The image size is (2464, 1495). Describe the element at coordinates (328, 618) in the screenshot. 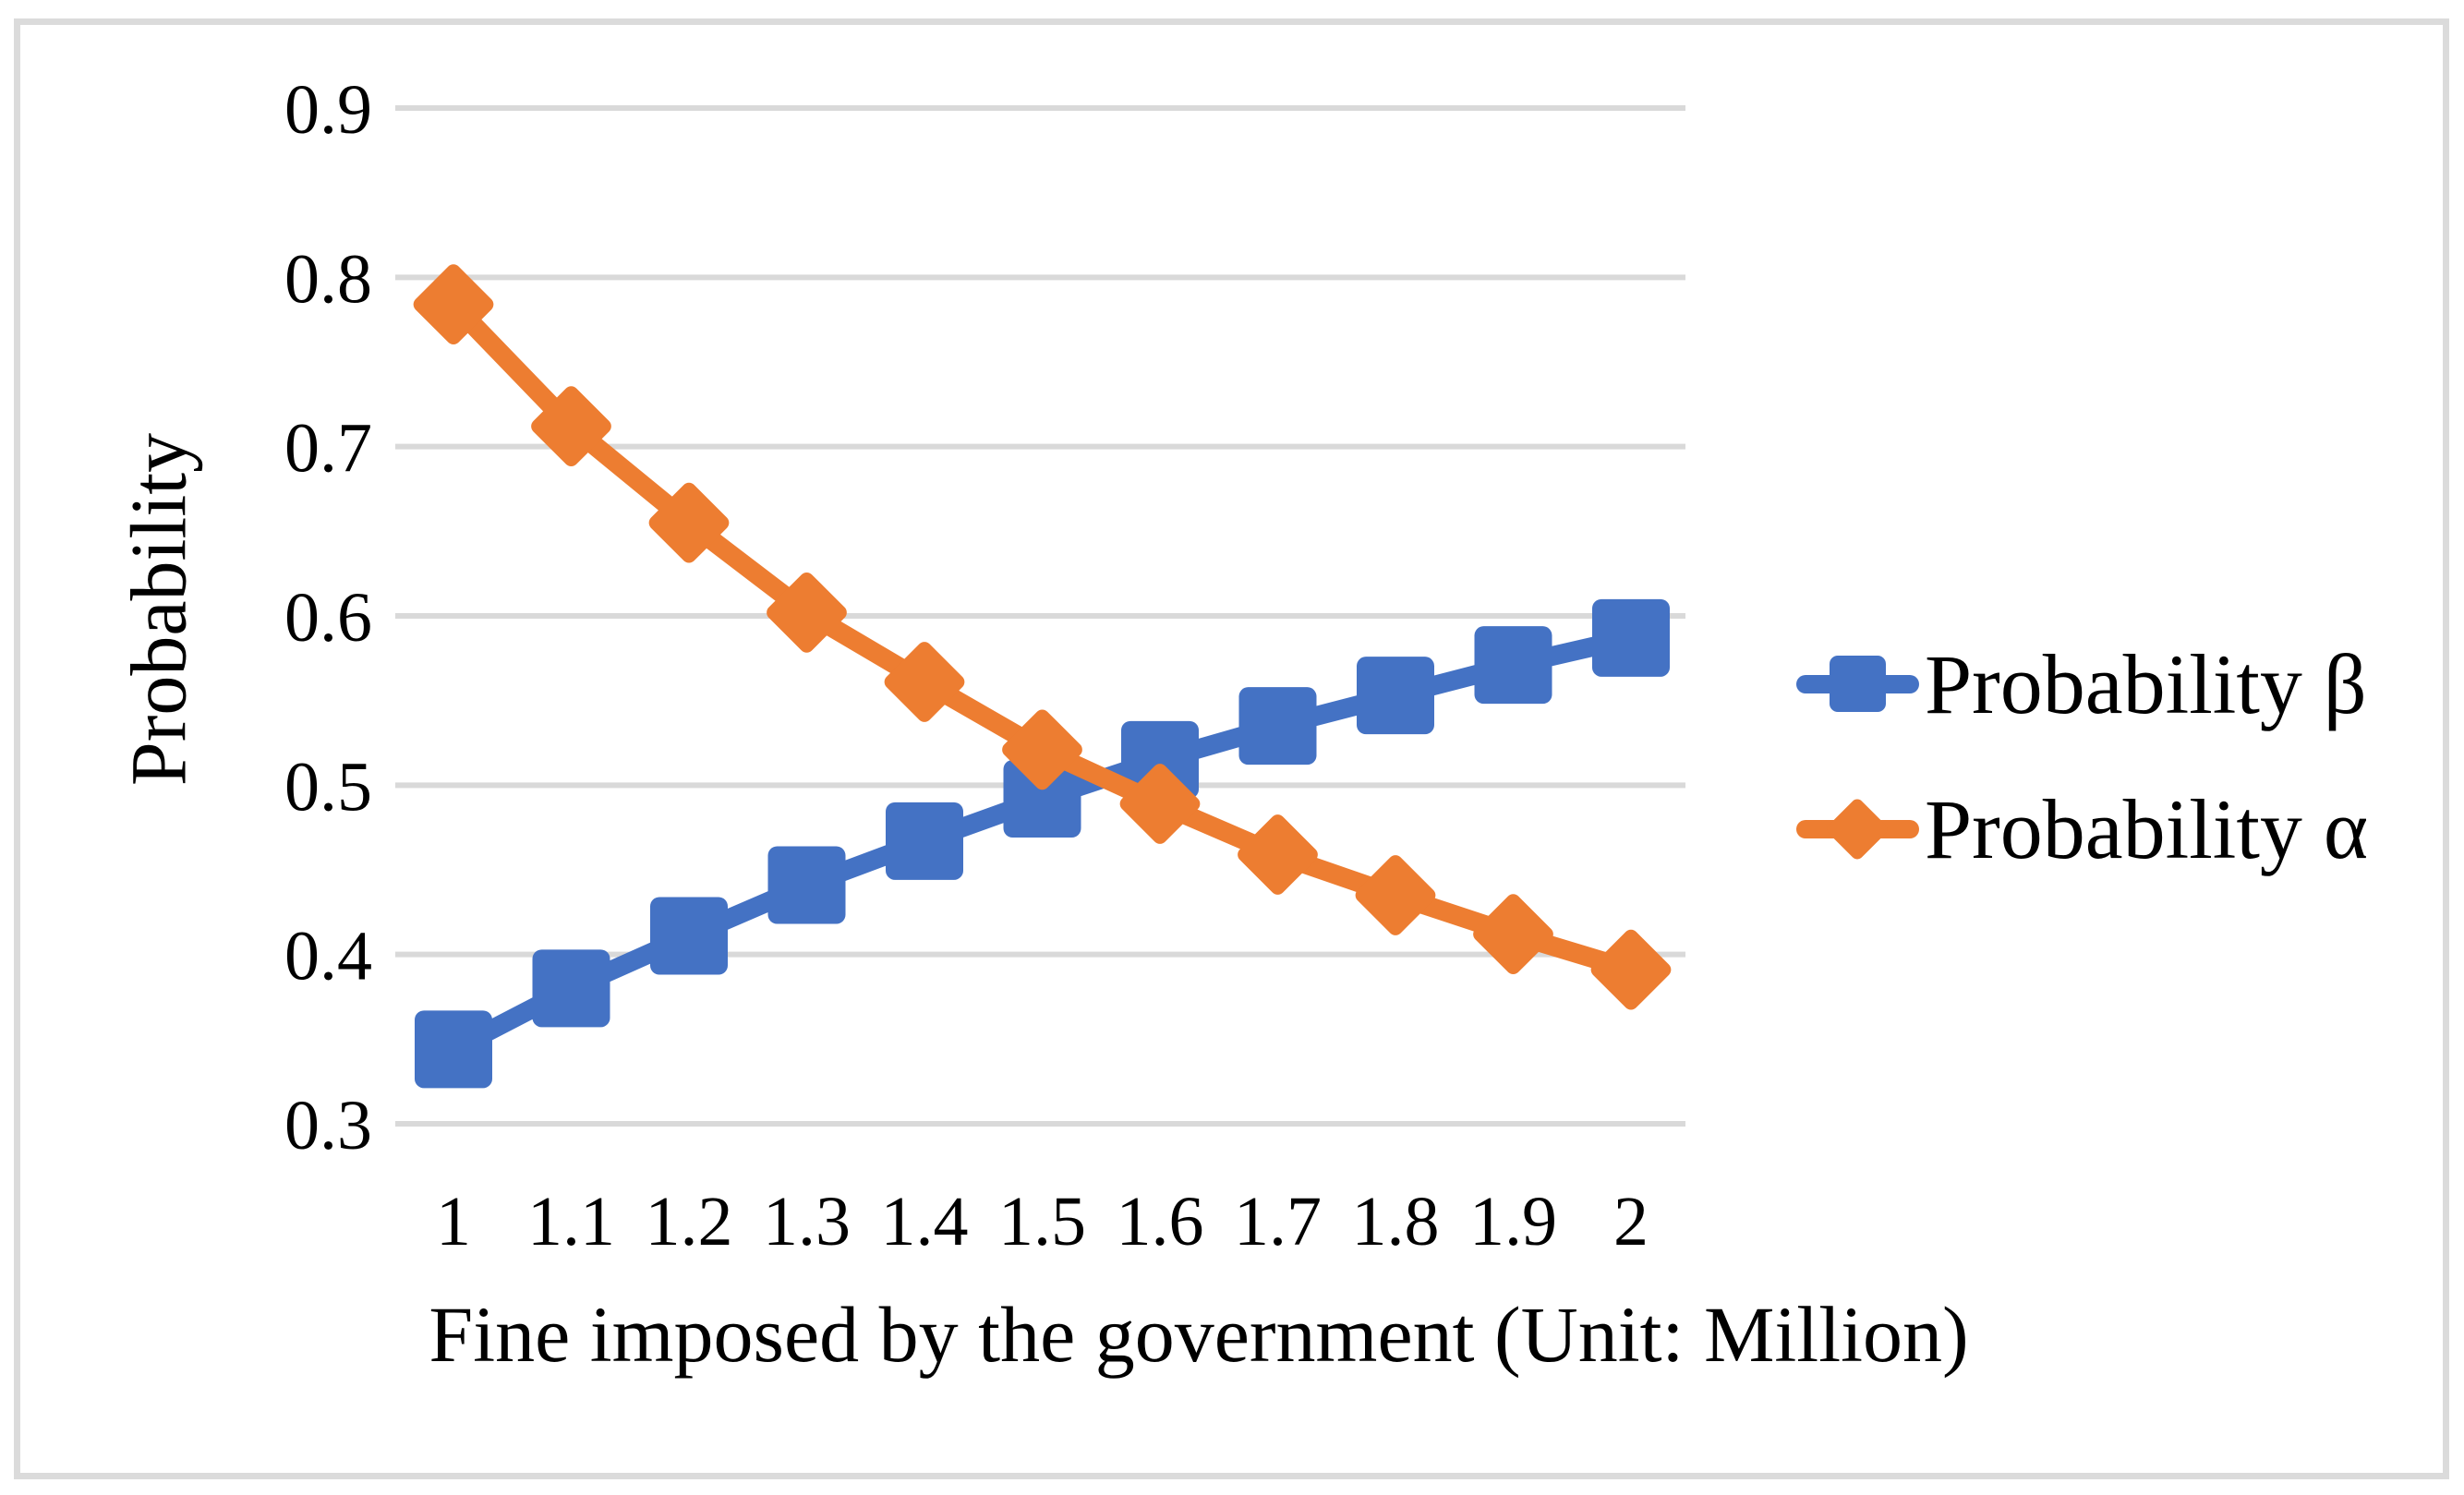

I see `y-tick-label: 0.6` at that location.